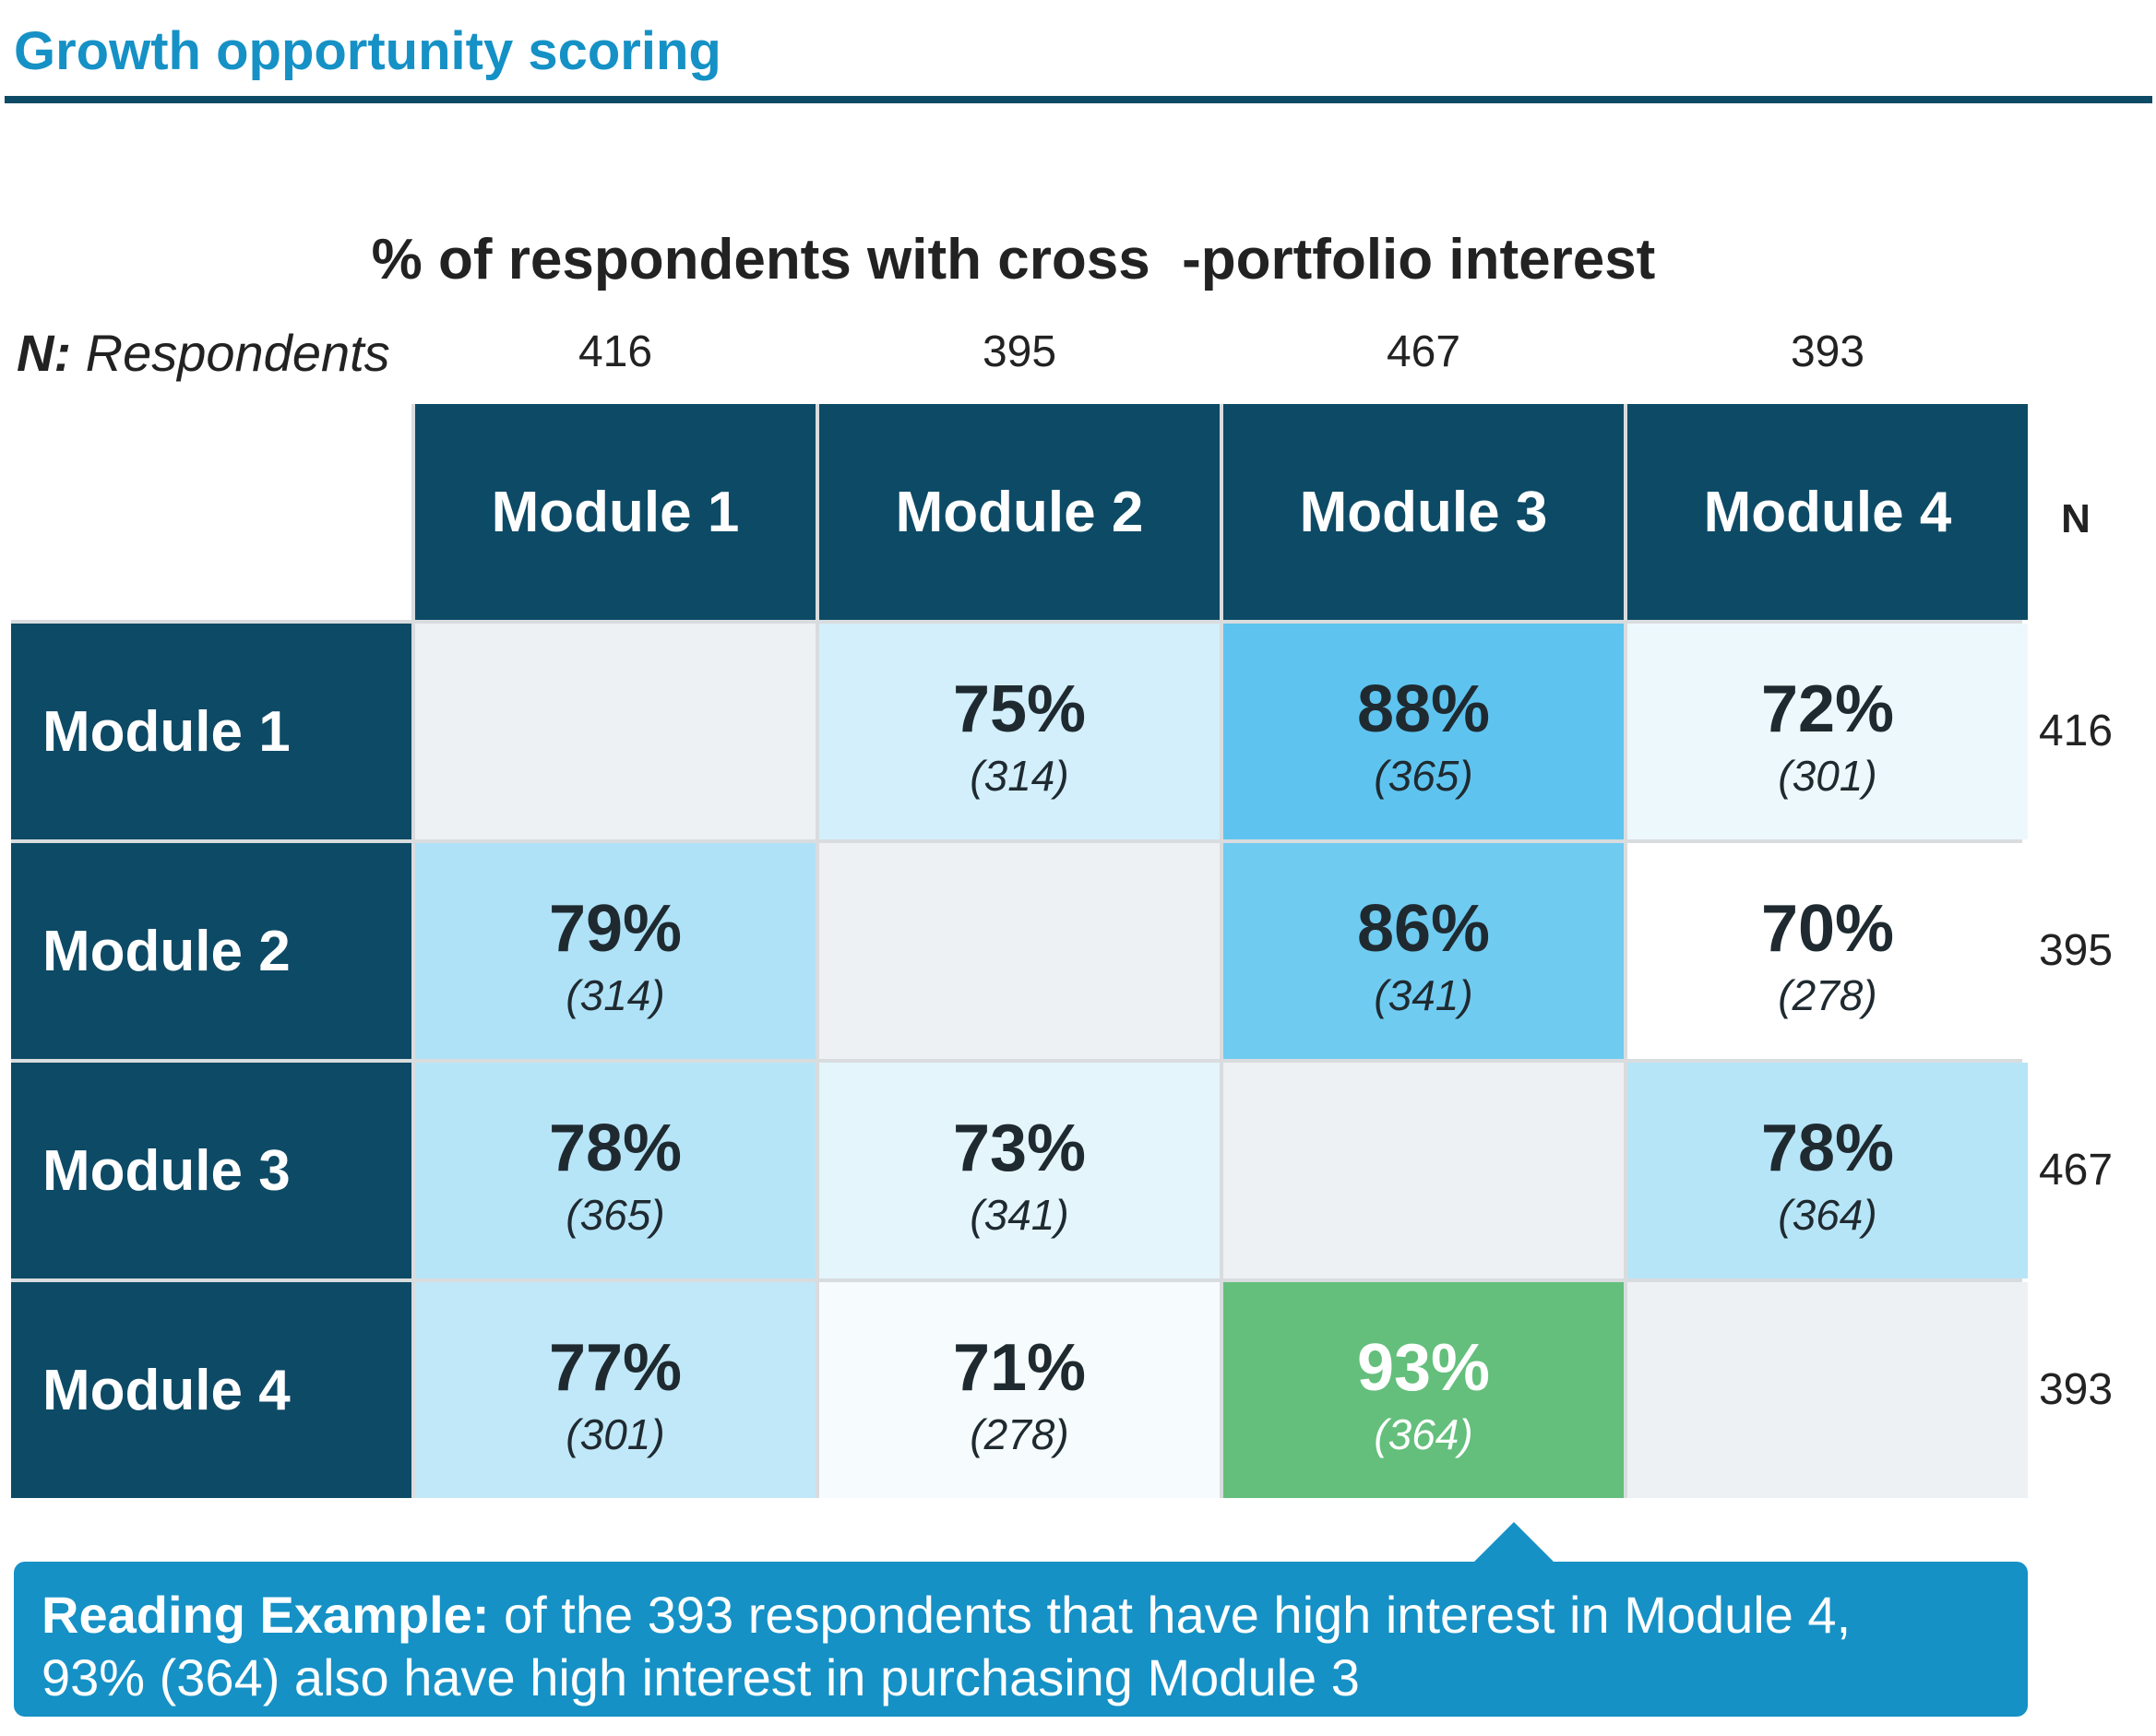 This screenshot has height=1736, width=2156. Describe the element at coordinates (2076, 1389) in the screenshot. I see `row-n-4: 393` at that location.